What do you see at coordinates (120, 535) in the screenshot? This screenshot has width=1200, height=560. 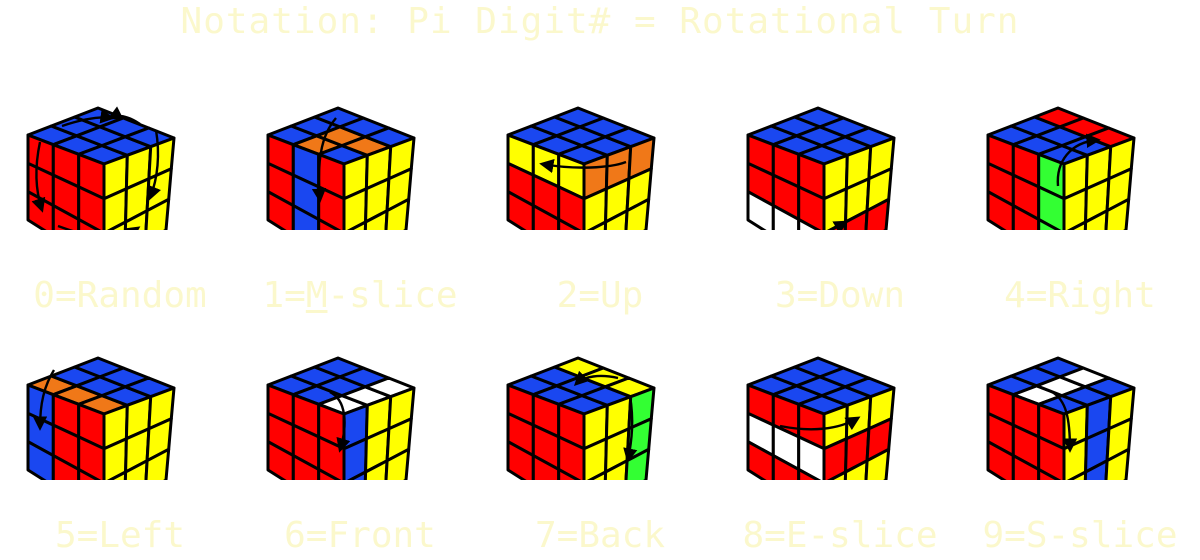 I see `label-5: 5=Left` at bounding box center [120, 535].